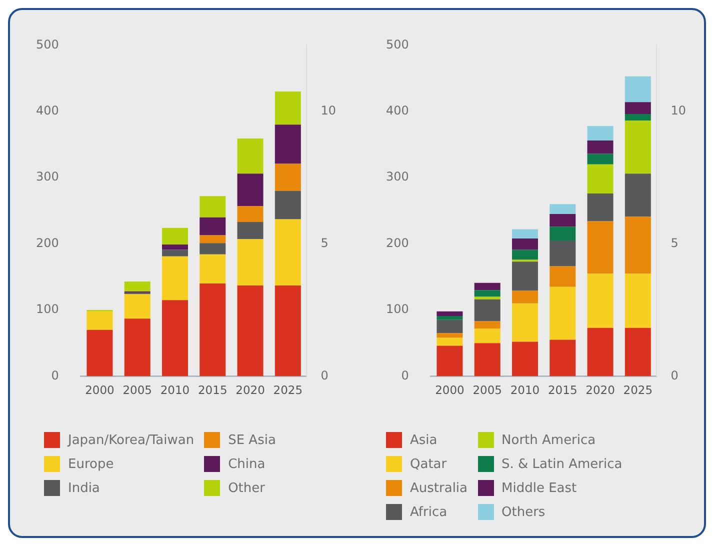  What do you see at coordinates (397, 309) in the screenshot?
I see `y-tick-label: 100` at bounding box center [397, 309].